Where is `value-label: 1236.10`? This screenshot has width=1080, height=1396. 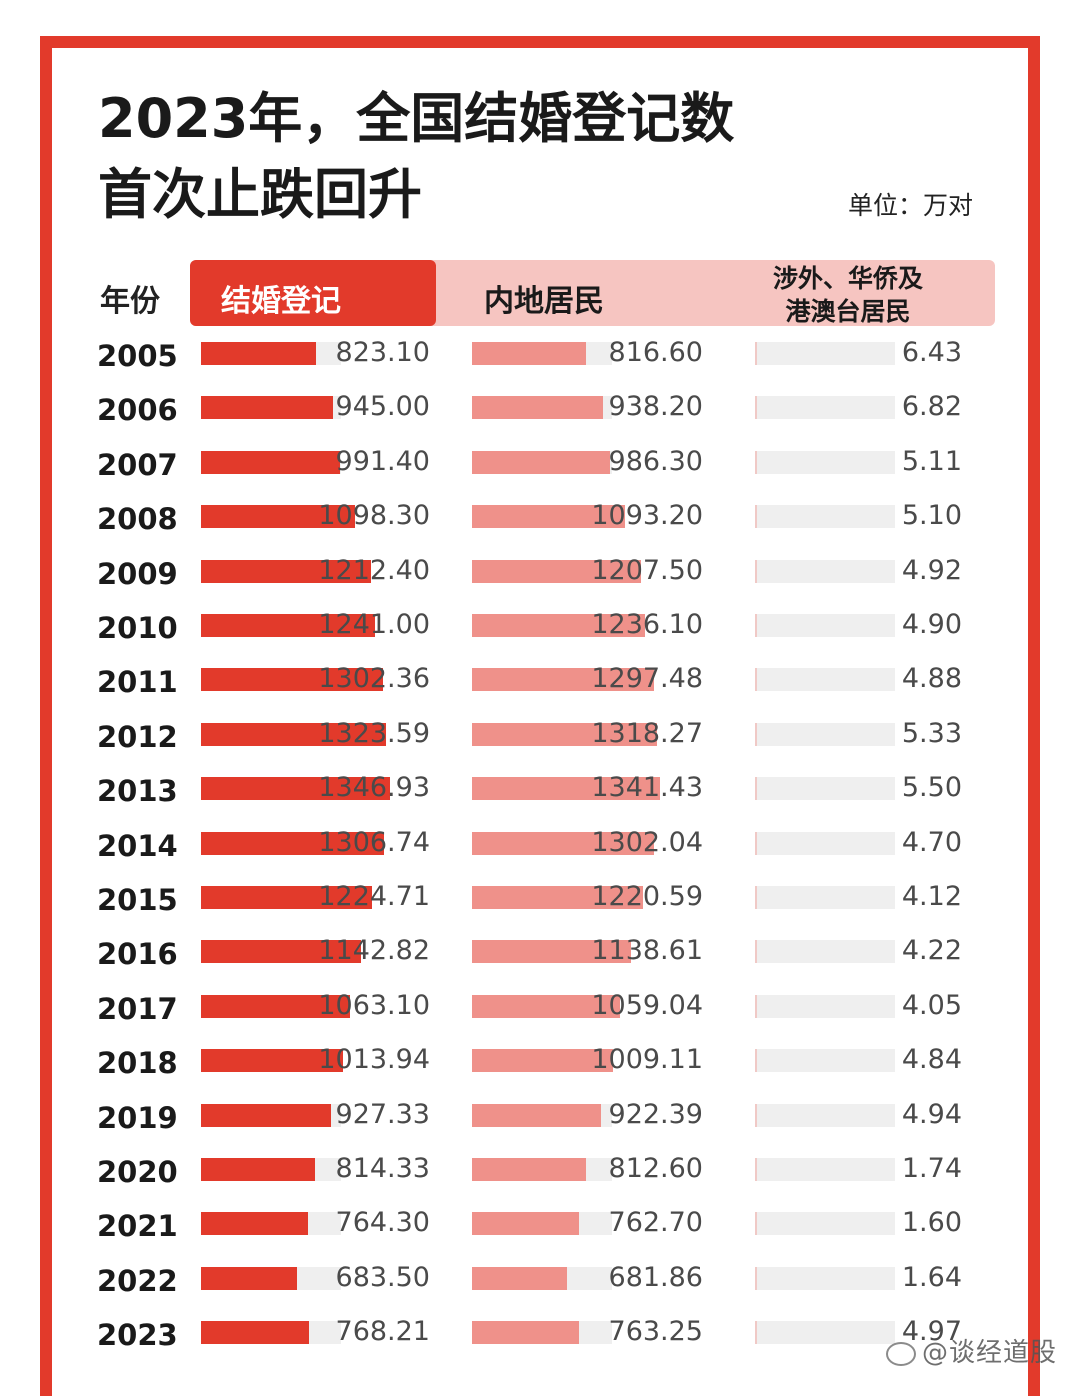
value-label: 1236.10 is located at coordinates (647, 624).